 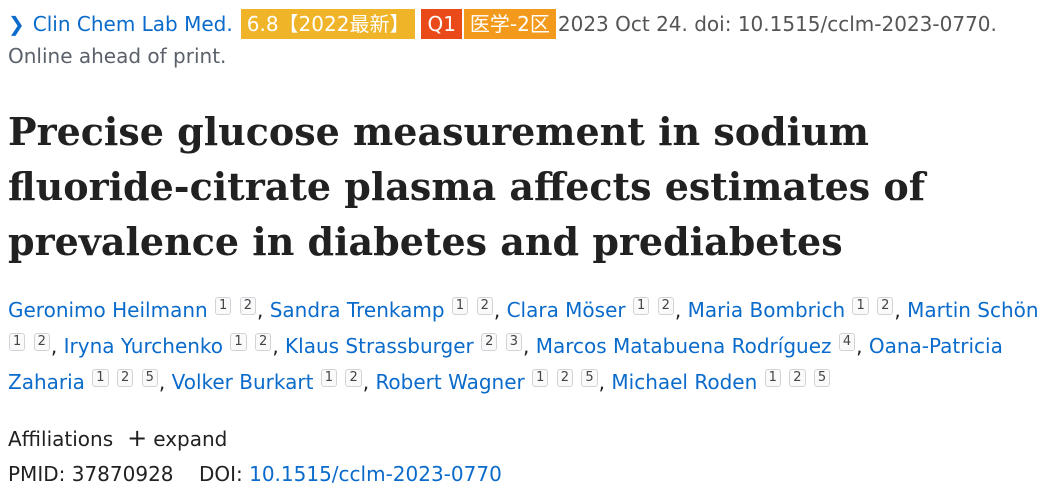 I want to click on author-item: Clara Möser 1 2,, so click(x=597, y=309).